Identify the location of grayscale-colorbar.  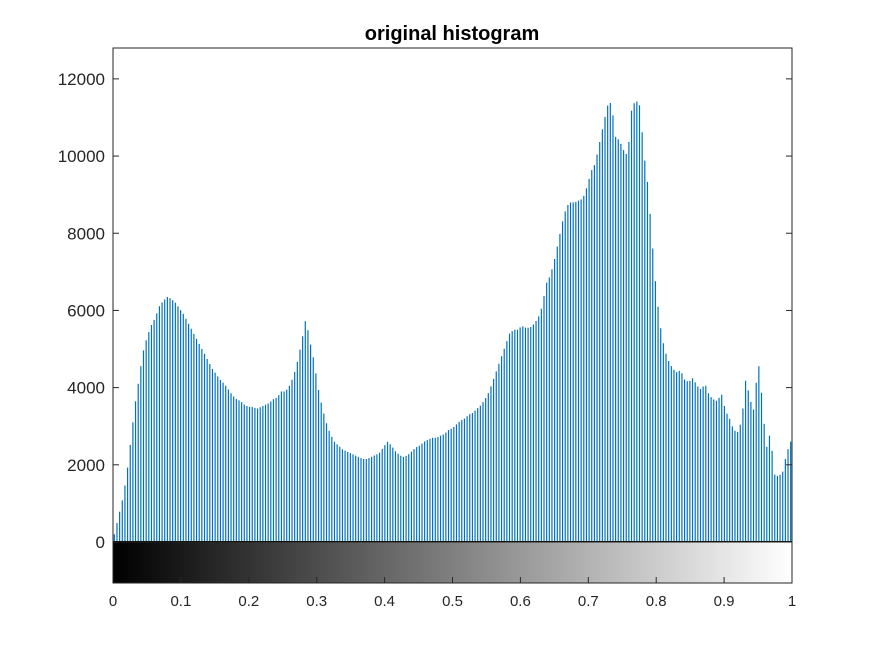
(452, 562).